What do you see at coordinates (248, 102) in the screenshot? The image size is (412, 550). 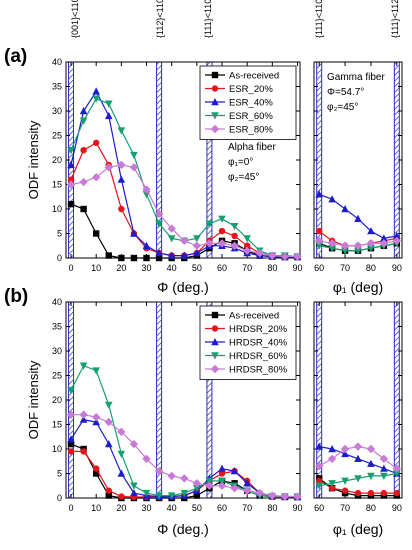 I see `legend-a: As-received ESR_20% ESR_40% ESR_60% ESR_80%` at bounding box center [248, 102].